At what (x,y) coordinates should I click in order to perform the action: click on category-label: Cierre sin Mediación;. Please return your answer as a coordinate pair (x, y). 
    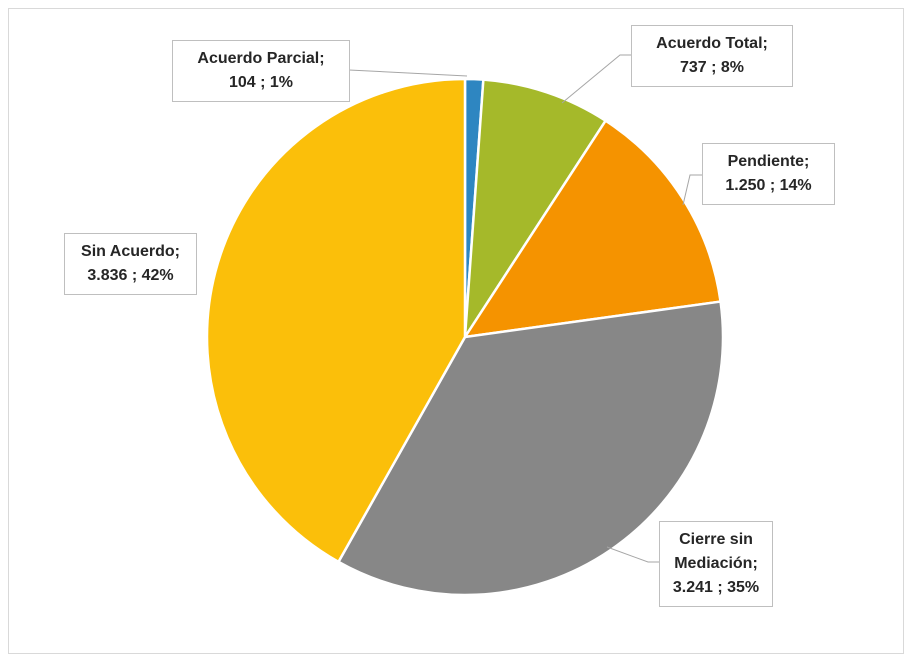
    Looking at the image, I should click on (716, 551).